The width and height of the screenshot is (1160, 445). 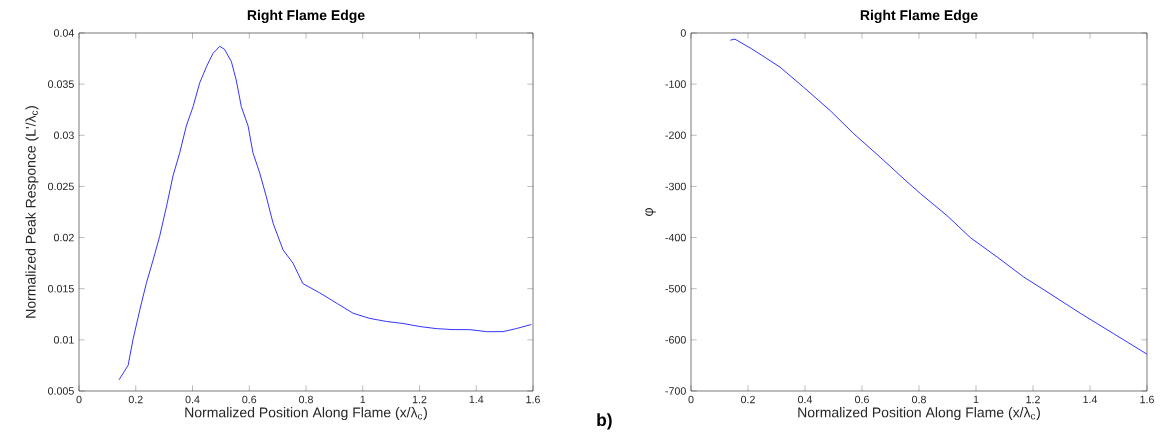 What do you see at coordinates (61, 84) in the screenshot?
I see `y-tick-label: 0.035` at bounding box center [61, 84].